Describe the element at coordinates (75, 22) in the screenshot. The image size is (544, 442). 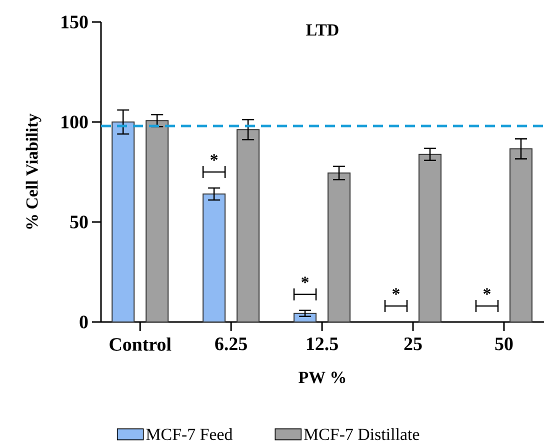
I see `y-tick-label: 150` at that location.